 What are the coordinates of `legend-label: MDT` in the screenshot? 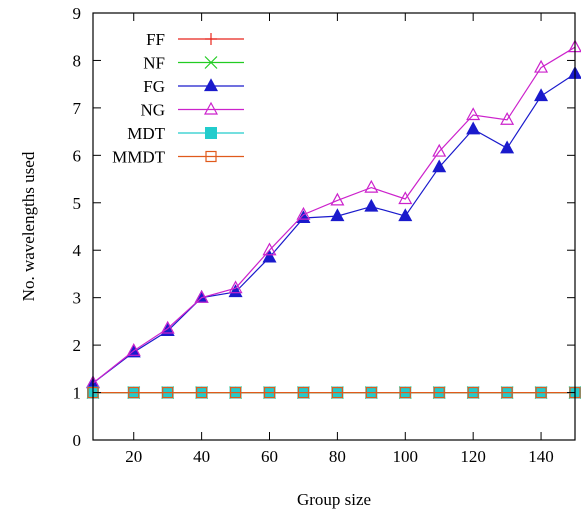 It's located at (146, 133).